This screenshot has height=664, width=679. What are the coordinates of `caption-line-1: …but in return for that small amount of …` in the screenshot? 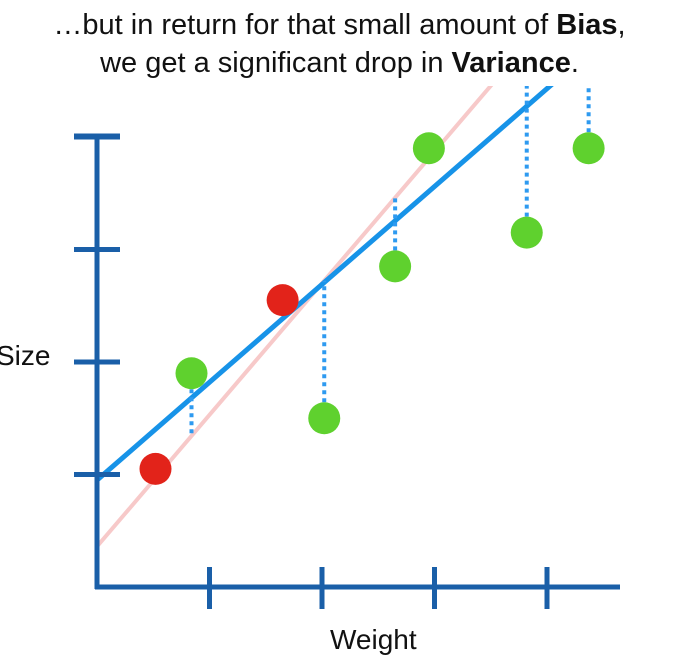 It's located at (339, 25).